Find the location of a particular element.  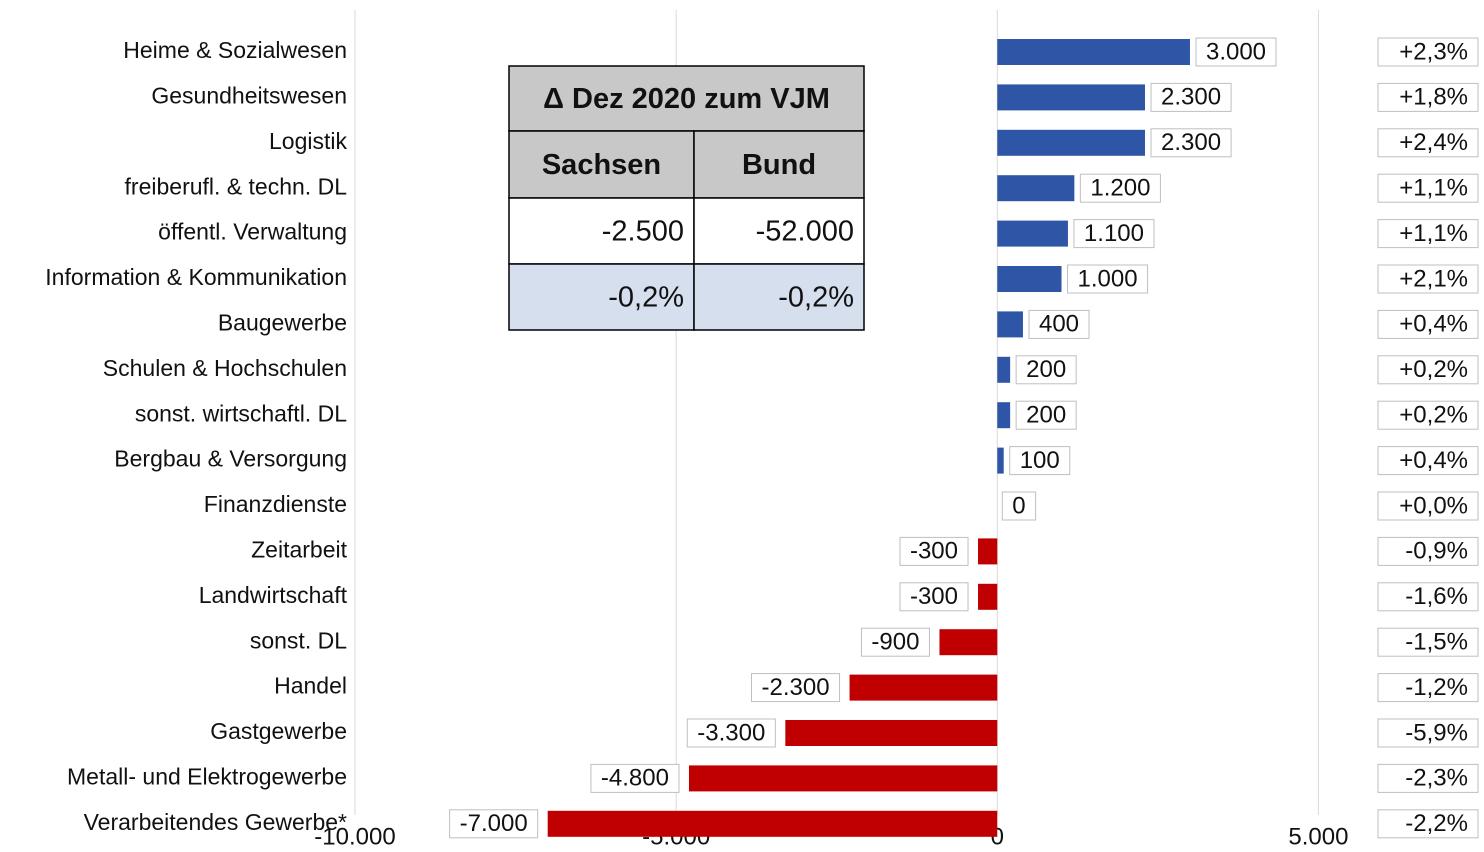

category-label: sonst. DL is located at coordinates (298, 640).